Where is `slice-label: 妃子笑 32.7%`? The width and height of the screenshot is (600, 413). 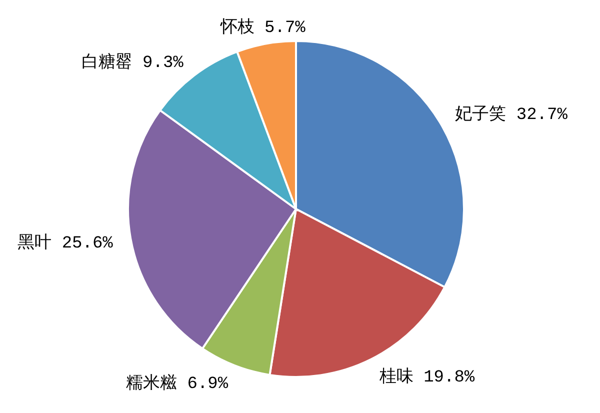 slice-label: 妃子笑 32.7% is located at coordinates (511, 114).